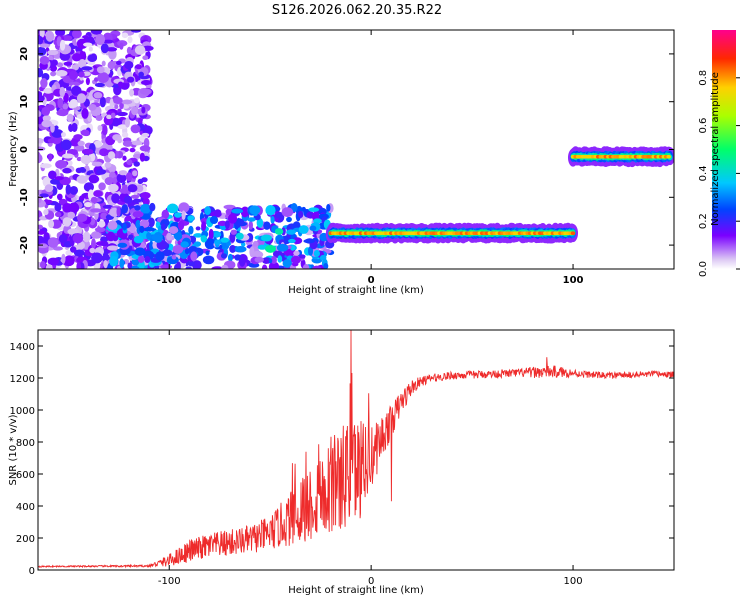 The image size is (750, 600). What do you see at coordinates (22, 411) in the screenshot?
I see `y-tick-label: 1000` at bounding box center [22, 411].